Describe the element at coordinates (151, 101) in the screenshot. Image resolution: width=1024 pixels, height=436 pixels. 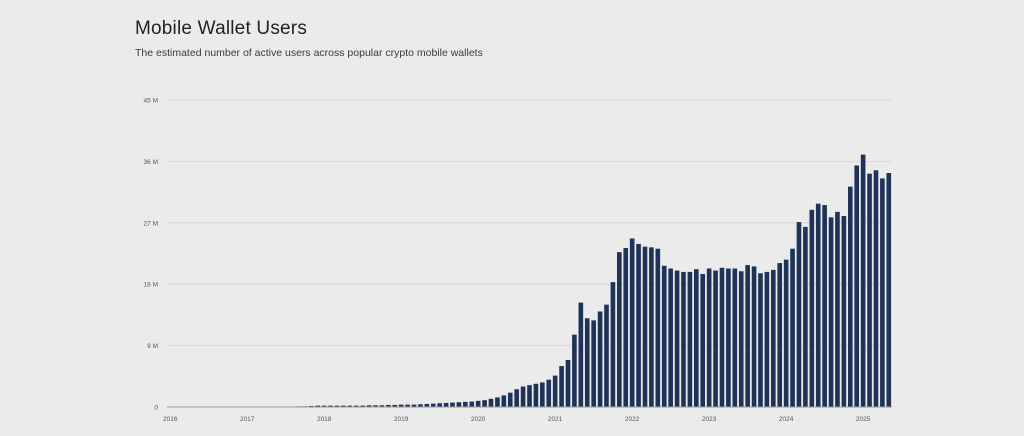
I see `y-tick-label: 45 M` at that location.